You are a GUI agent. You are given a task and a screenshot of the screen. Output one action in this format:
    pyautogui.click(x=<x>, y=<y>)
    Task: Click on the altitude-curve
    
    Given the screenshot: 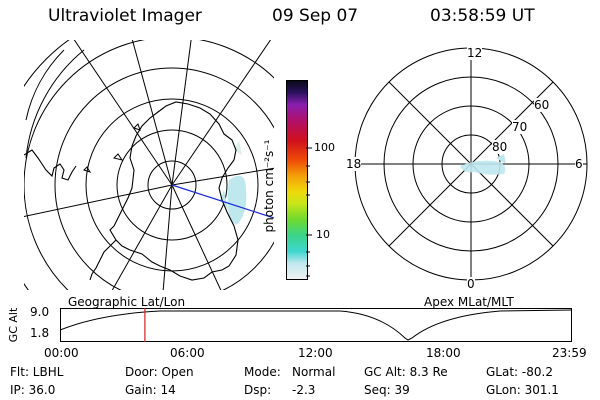 What is the action you would take?
    pyautogui.click(x=316, y=325)
    